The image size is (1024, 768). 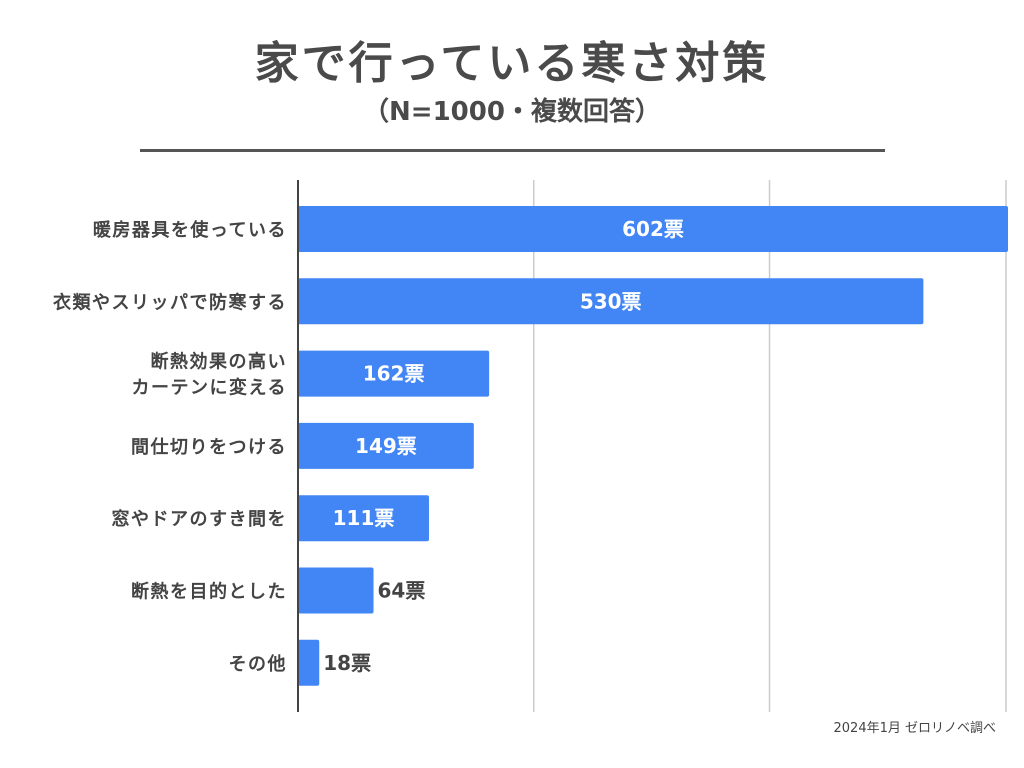 What do you see at coordinates (347, 663) in the screenshot?
I see `bar-value-label: 18票` at bounding box center [347, 663].